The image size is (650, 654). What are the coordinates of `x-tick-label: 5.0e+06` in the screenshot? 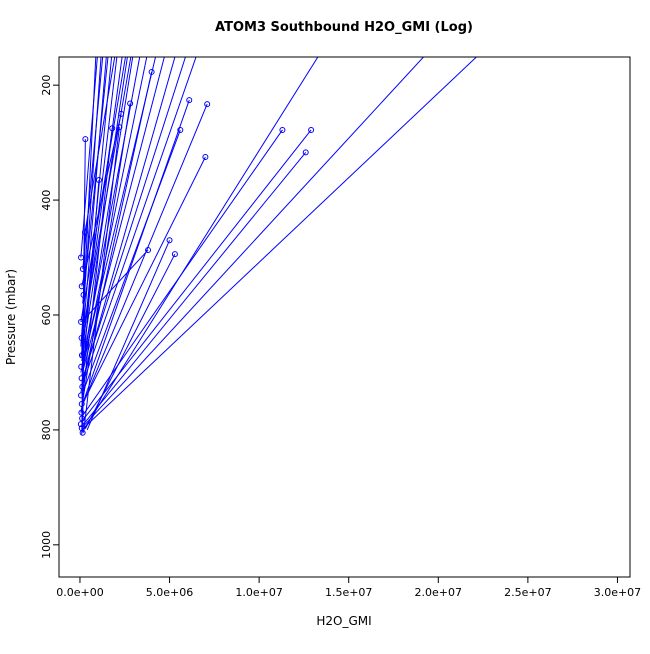 It's located at (169, 592).